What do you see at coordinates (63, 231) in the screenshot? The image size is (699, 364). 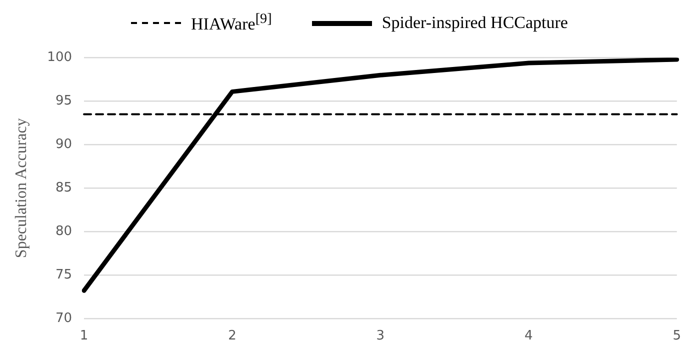 I see `y-tick-label: 80` at bounding box center [63, 231].